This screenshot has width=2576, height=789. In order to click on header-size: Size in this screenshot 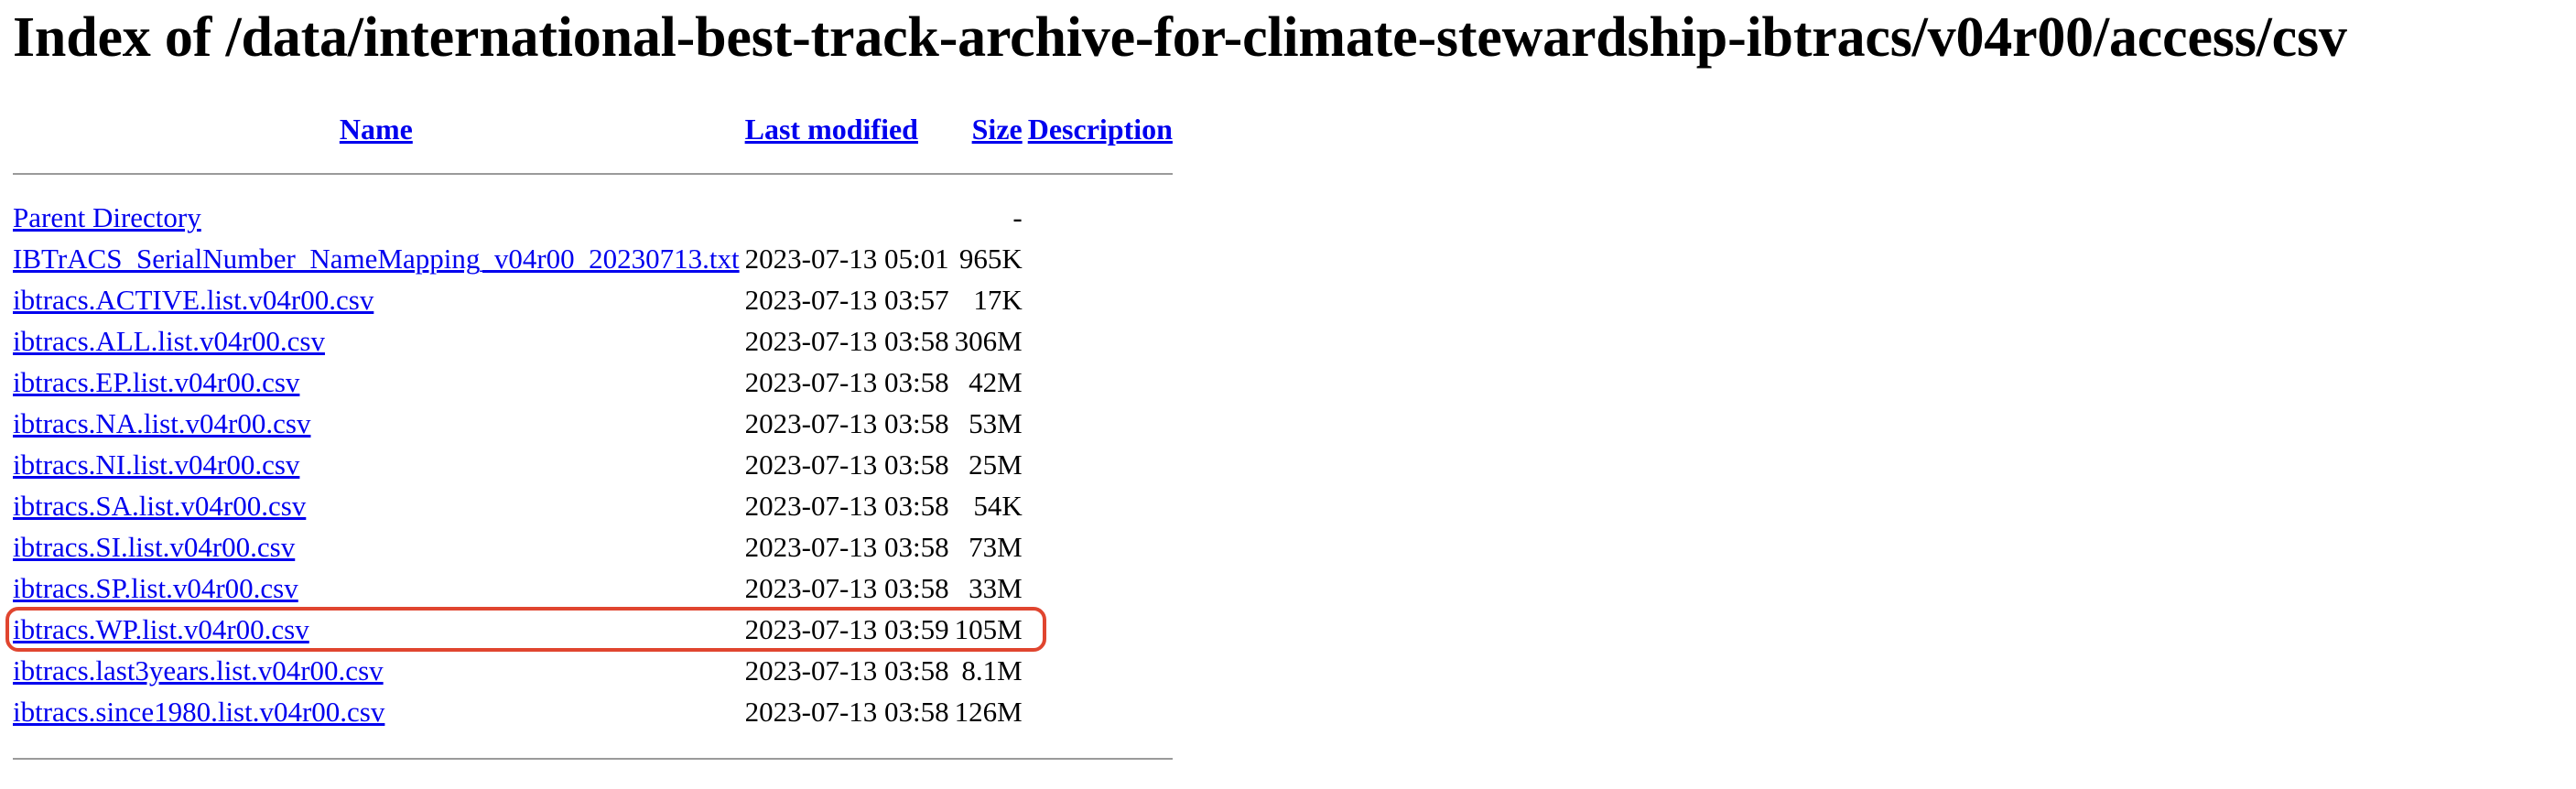, I will do `click(989, 132)`.